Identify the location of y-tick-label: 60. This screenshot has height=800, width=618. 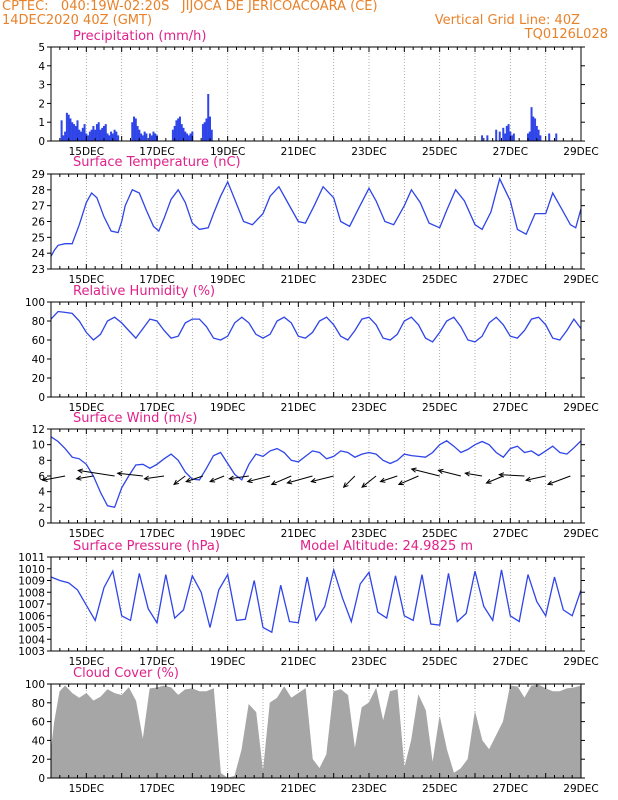
(38, 723).